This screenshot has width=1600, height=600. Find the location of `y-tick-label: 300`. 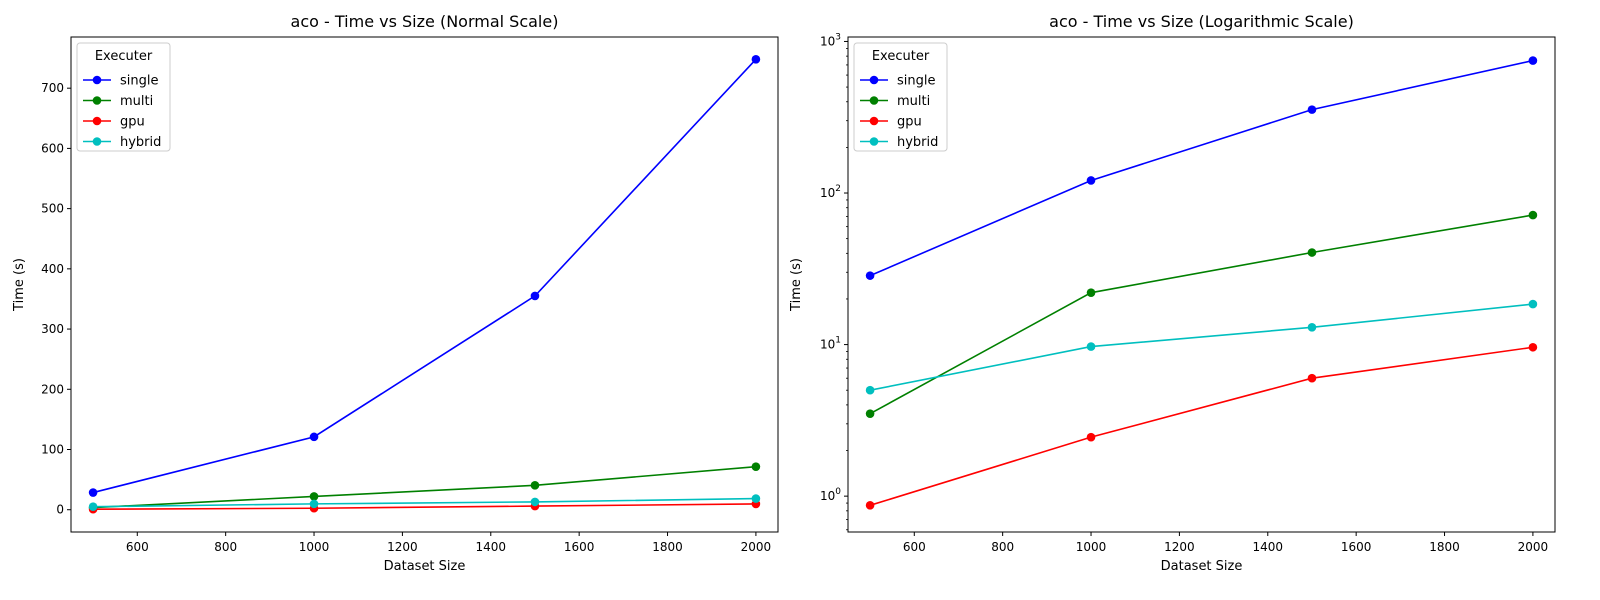

y-tick-label: 300 is located at coordinates (52, 329).